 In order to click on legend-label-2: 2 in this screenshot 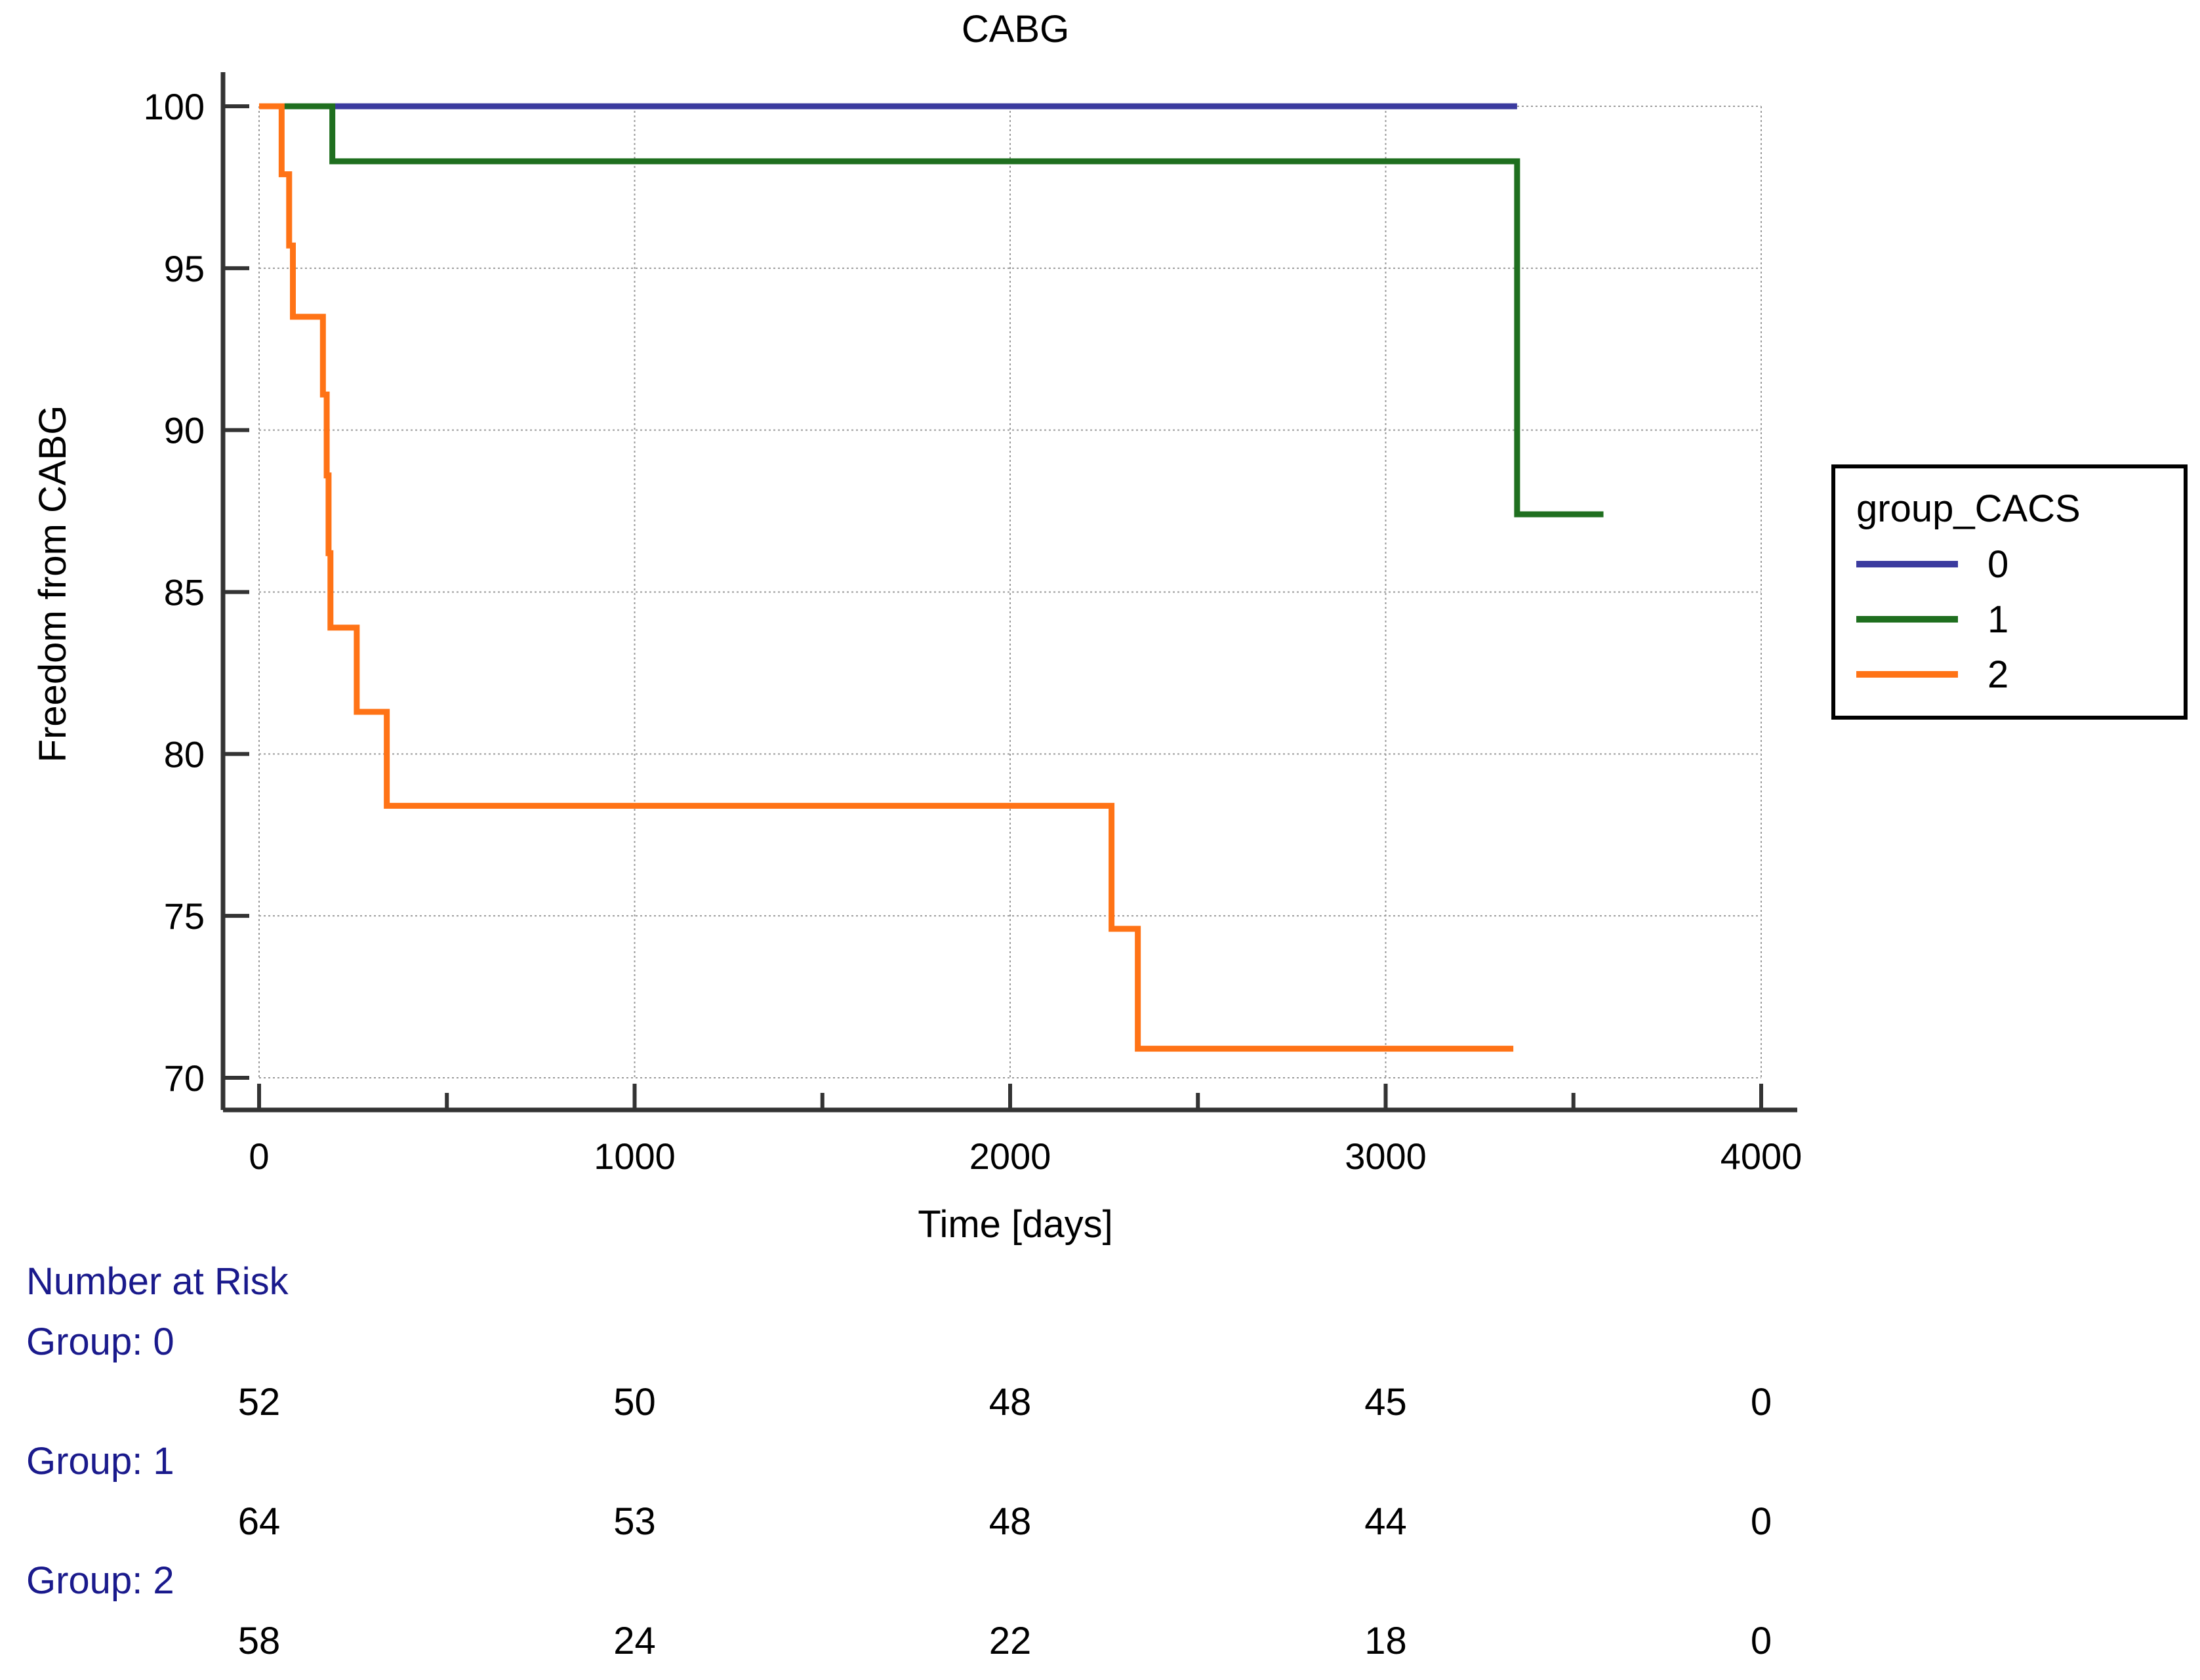, I will do `click(1998, 674)`.